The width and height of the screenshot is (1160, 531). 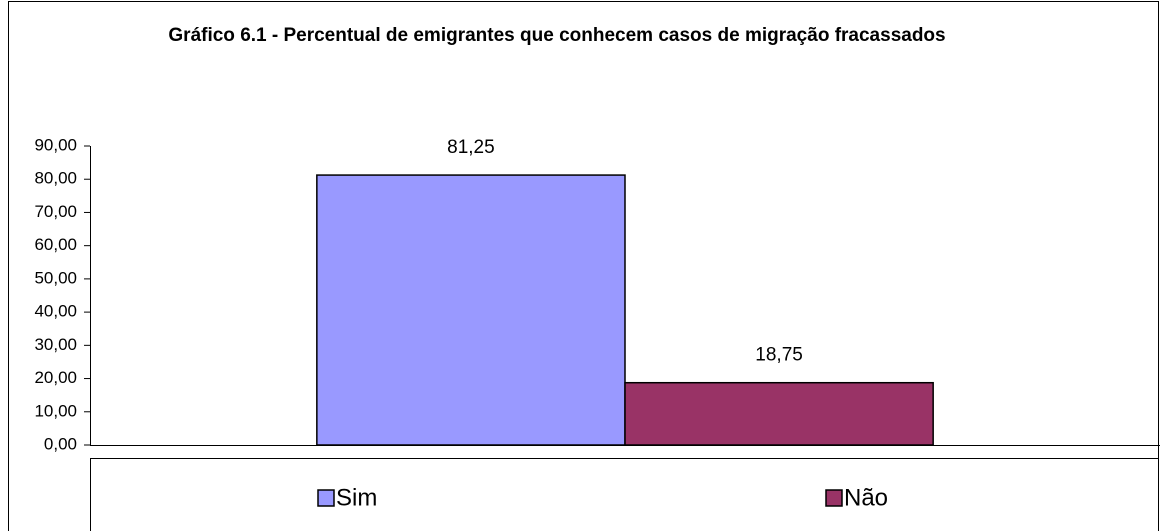 What do you see at coordinates (60, 443) in the screenshot?
I see `y-tick-label: 0,00` at bounding box center [60, 443].